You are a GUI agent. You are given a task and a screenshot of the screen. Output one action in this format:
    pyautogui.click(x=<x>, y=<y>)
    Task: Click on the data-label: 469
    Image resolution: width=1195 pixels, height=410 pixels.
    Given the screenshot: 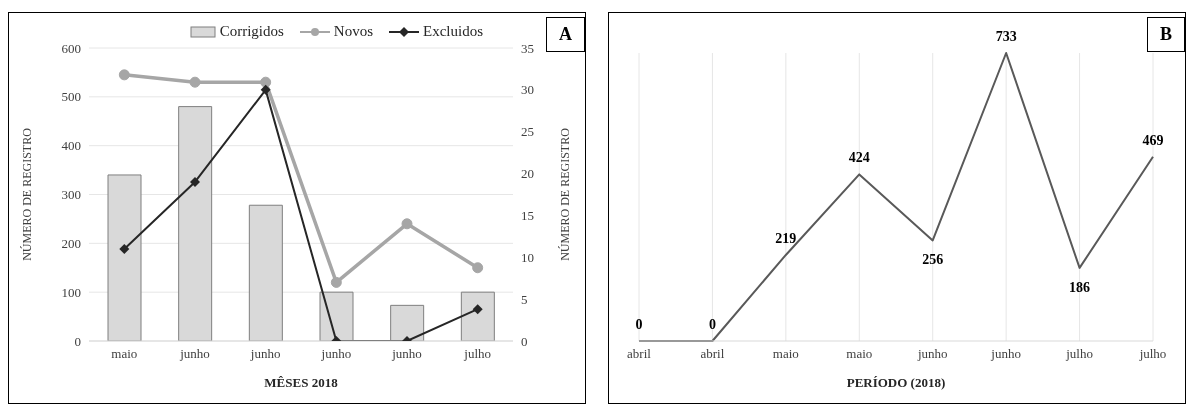 What is the action you would take?
    pyautogui.click(x=1153, y=140)
    